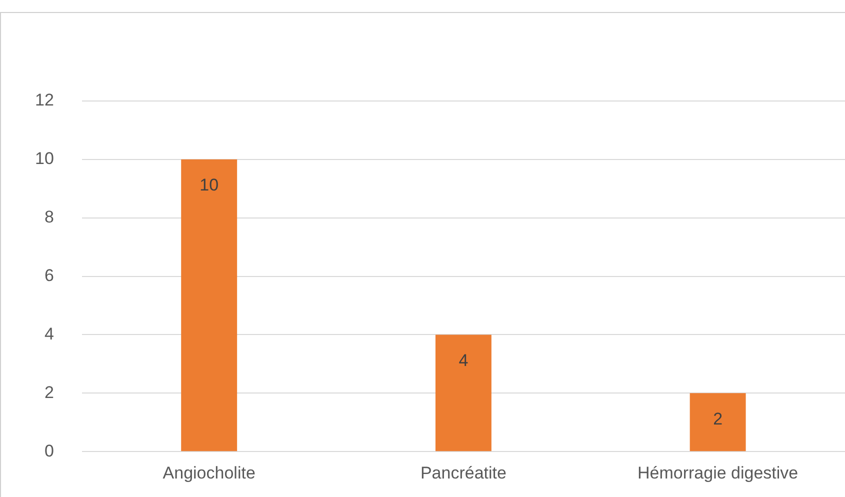 The image size is (845, 497). I want to click on x-tick-label: Pancréatite, so click(463, 472).